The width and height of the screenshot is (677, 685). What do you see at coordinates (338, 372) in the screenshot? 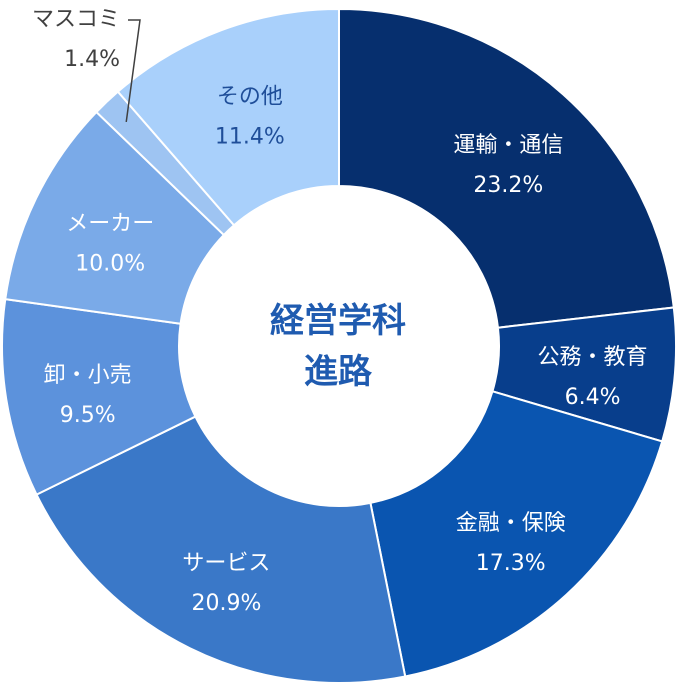
I see `center-title-line-2: 進路` at bounding box center [338, 372].